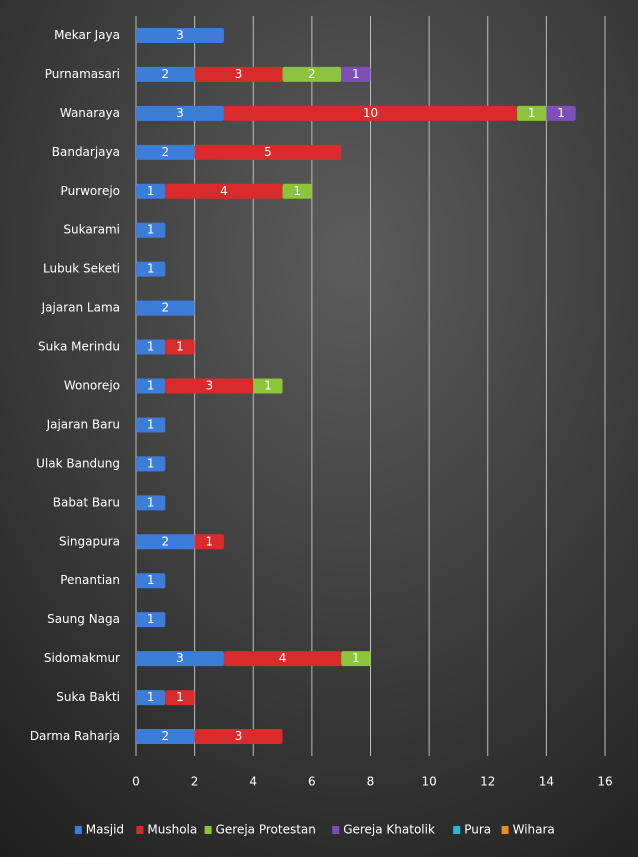  I want to click on y-tick-label: Jajaran Lama, so click(80, 308).